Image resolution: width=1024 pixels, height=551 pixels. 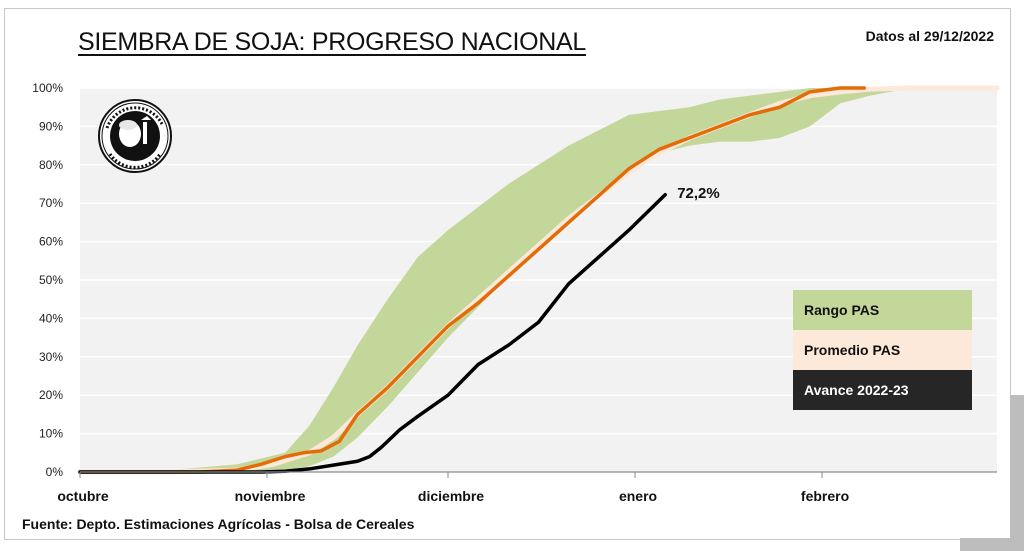 I want to click on y-tick-label: 20%, so click(x=51, y=395).